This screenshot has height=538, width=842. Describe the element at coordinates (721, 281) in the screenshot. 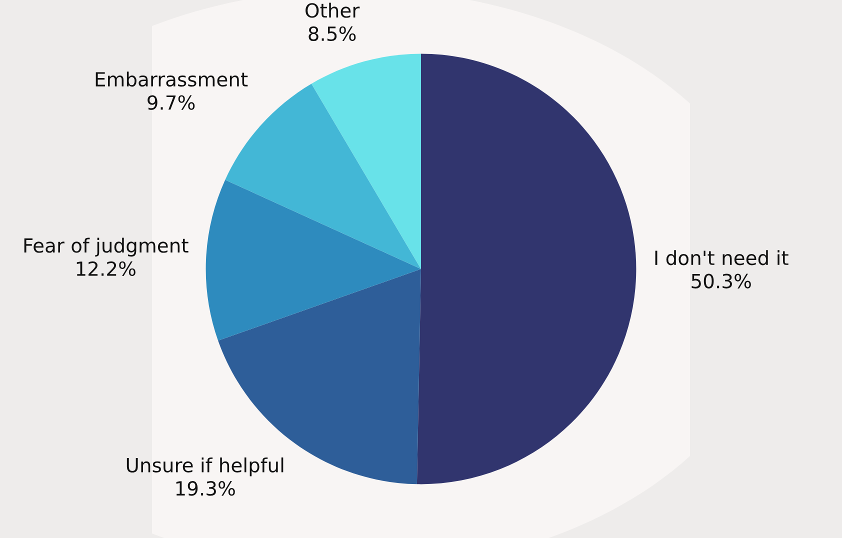

I see `data-label: 50.3%` at that location.